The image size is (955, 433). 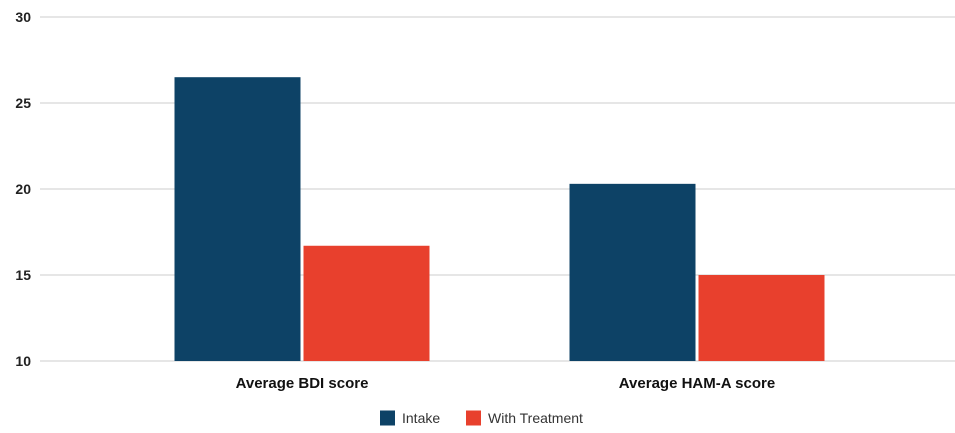 What do you see at coordinates (697, 383) in the screenshot?
I see `x-category-label-1: Average HAM-A score` at bounding box center [697, 383].